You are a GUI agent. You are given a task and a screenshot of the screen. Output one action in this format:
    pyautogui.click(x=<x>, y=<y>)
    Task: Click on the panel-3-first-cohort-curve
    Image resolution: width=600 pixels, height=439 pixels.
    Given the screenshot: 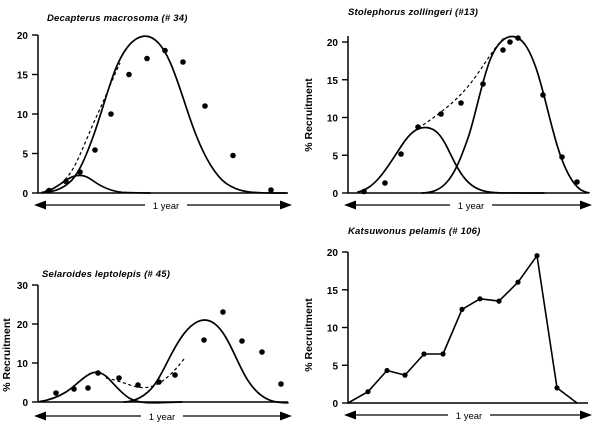 What is the action you would take?
    pyautogui.click(x=111, y=387)
    